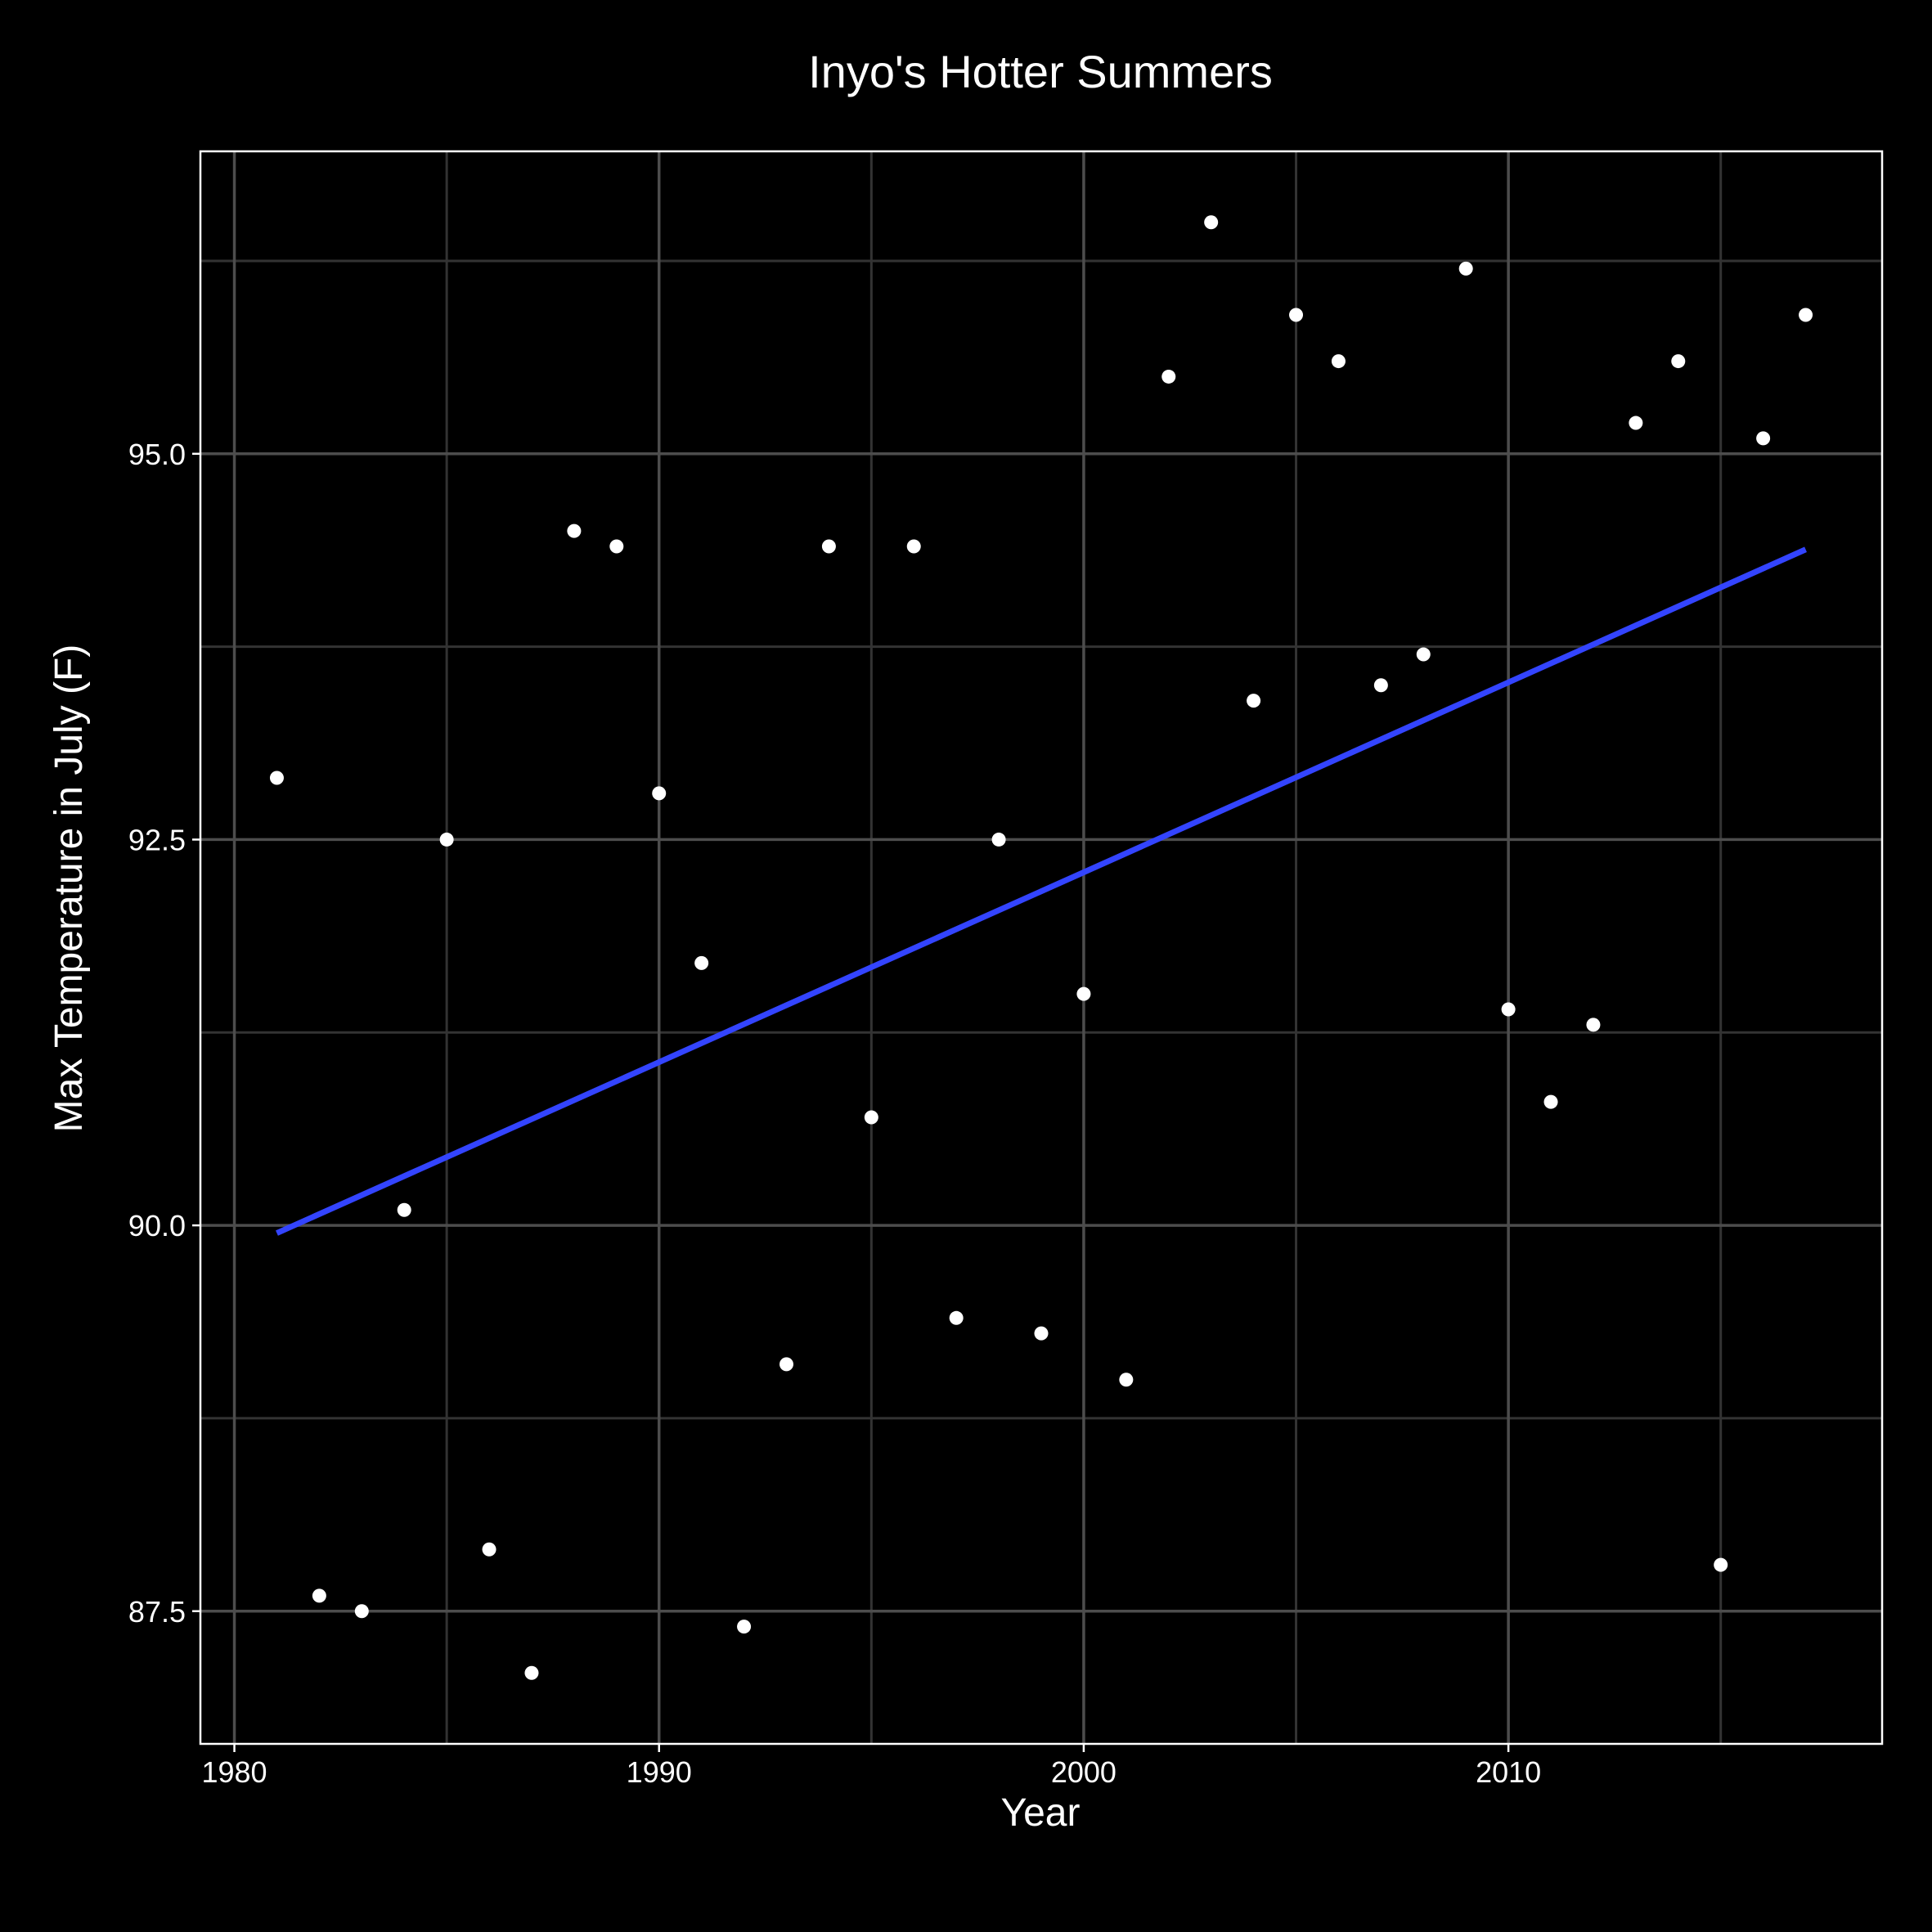 The width and height of the screenshot is (1932, 1932). I want to click on x-tick-label: 1980, so click(234, 1772).